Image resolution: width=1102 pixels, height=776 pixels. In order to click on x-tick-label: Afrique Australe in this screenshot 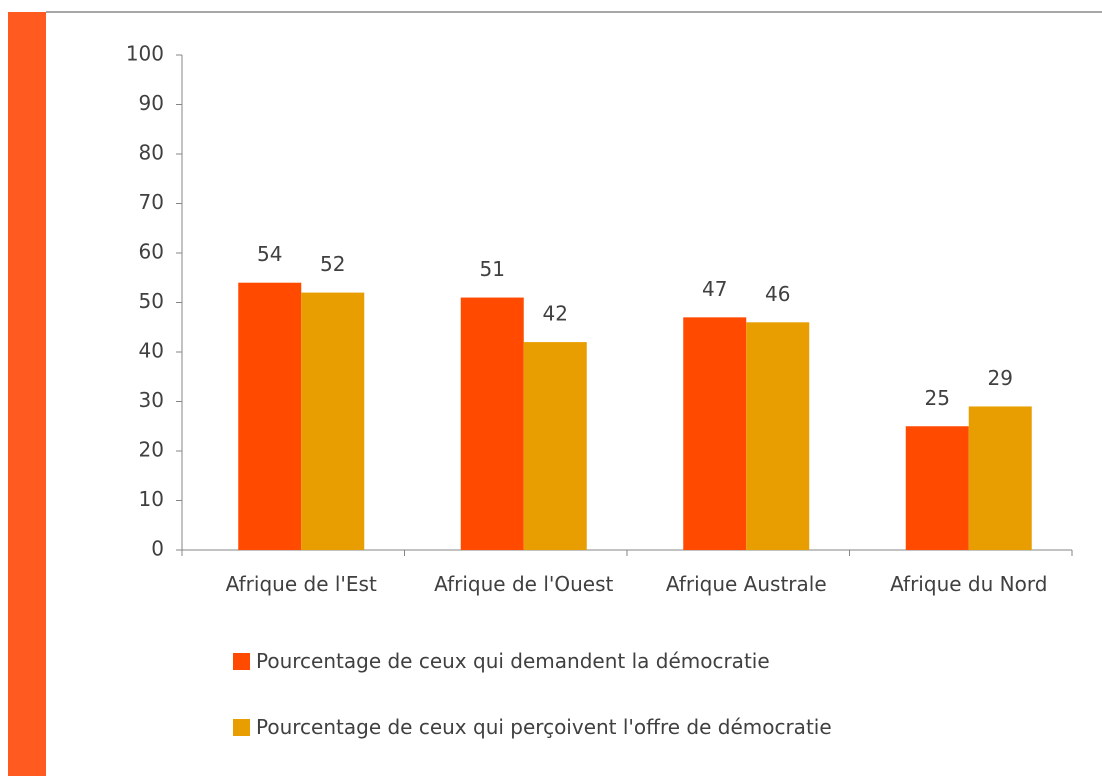, I will do `click(746, 584)`.